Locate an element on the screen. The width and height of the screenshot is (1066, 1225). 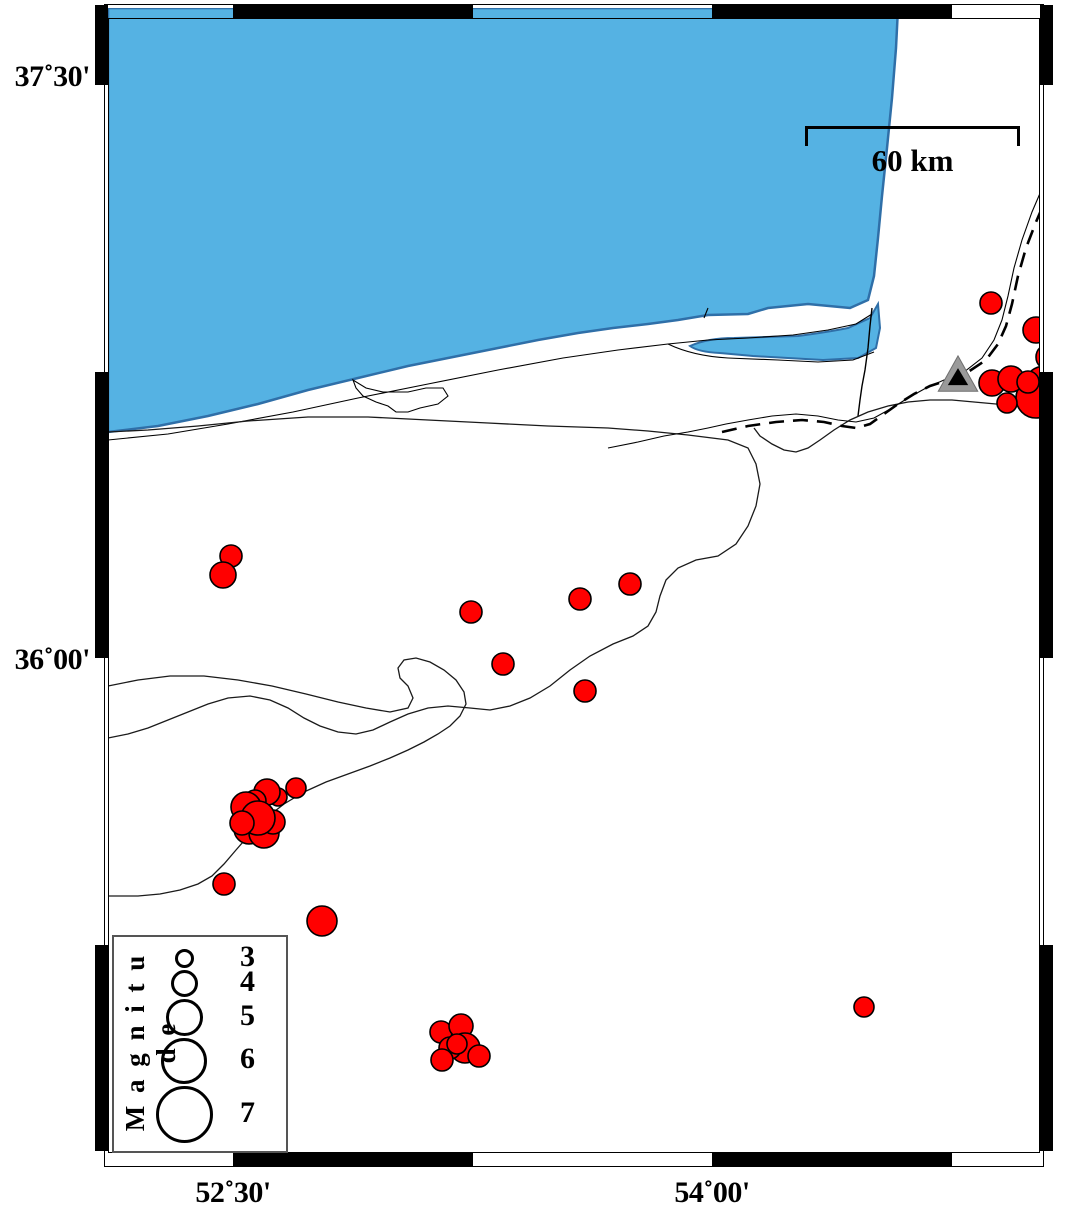
scale-bar-tick-left is located at coordinates (806, 136).